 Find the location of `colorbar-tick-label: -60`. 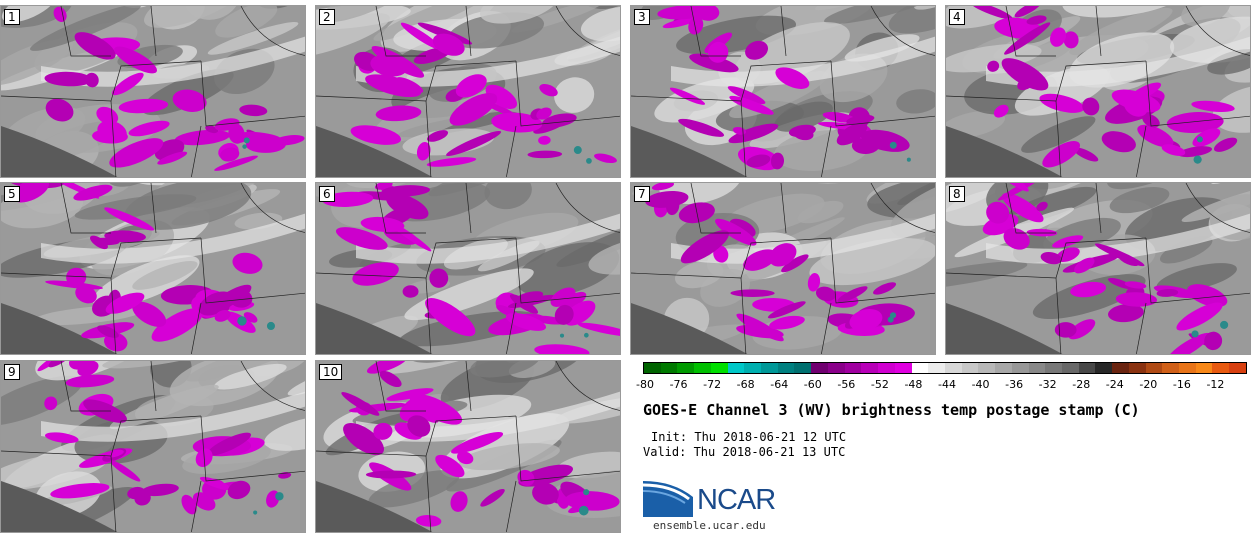

colorbar-tick-label: -60 is located at coordinates (812, 384).